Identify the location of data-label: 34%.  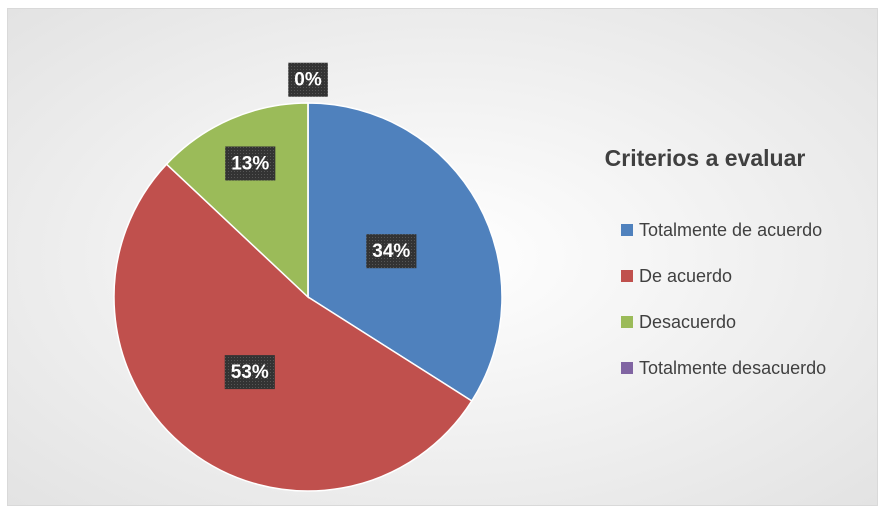
(391, 251).